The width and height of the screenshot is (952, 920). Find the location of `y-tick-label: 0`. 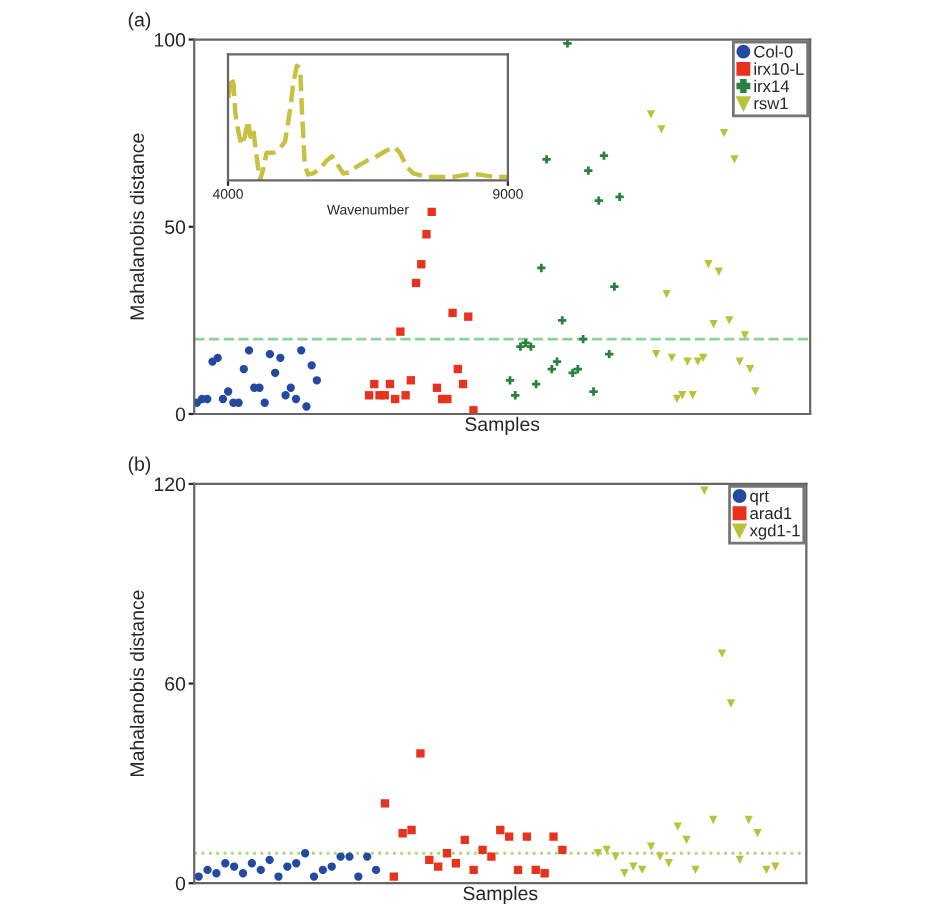

y-tick-label: 0 is located at coordinates (180, 414).